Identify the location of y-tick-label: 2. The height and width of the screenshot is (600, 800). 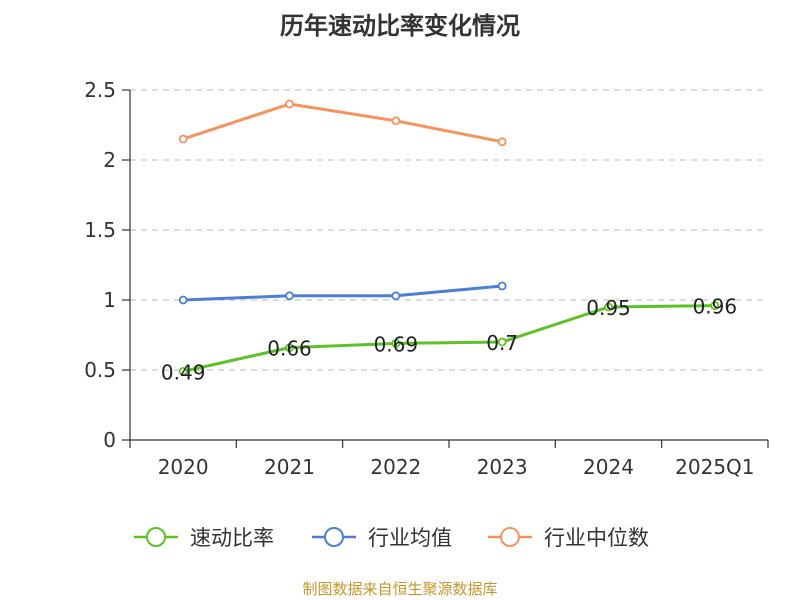
(109, 160).